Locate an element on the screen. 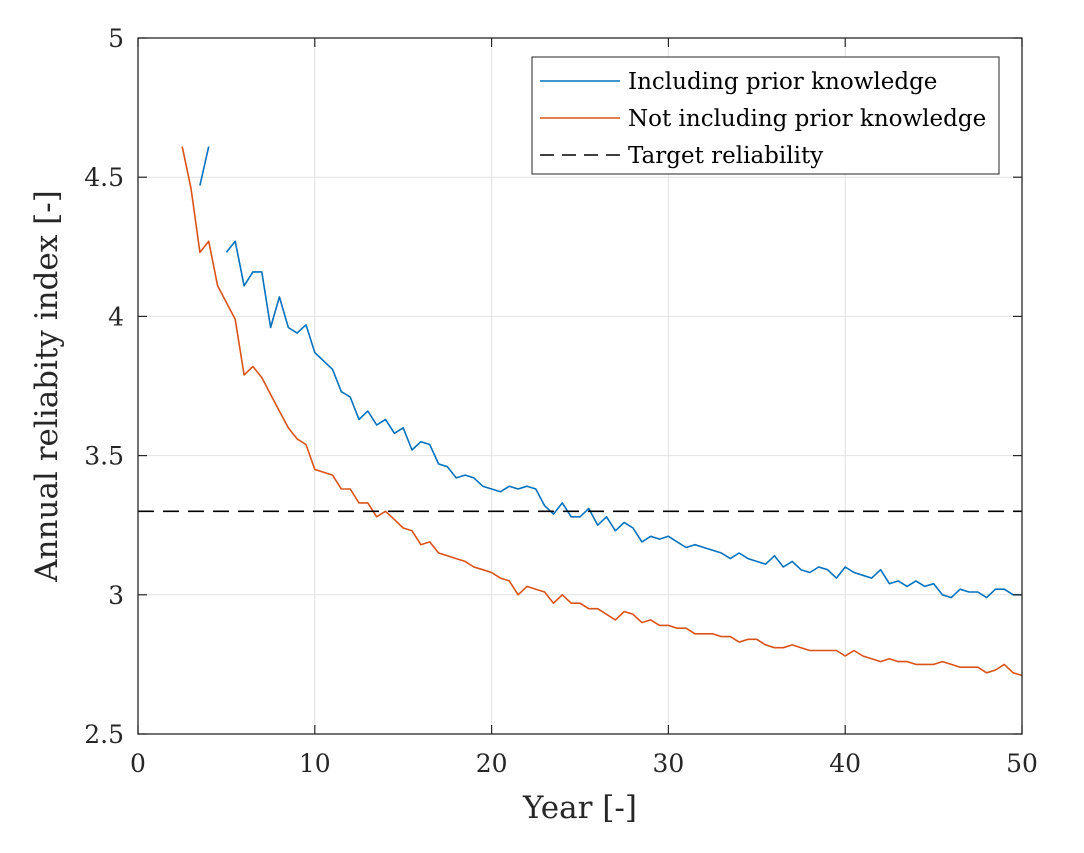  x-tick-label: 20 is located at coordinates (492, 763).